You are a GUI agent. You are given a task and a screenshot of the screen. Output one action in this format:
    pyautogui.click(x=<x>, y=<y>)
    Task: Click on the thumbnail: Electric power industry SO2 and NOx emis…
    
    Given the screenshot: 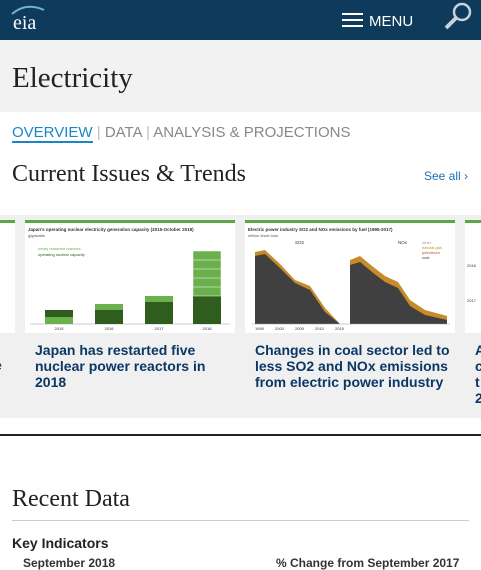 What is the action you would take?
    pyautogui.click(x=350, y=276)
    